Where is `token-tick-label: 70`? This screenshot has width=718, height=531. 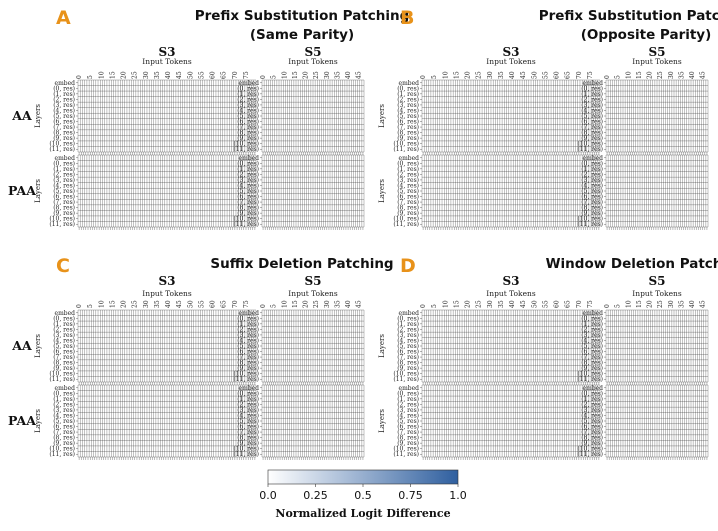 token-tick-label: 70 is located at coordinates (579, 75).